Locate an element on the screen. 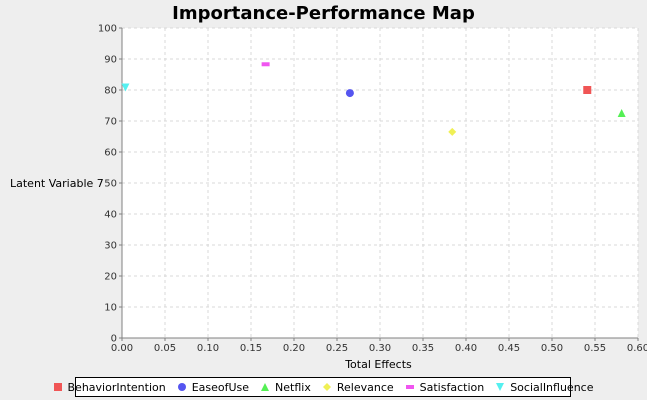  legend-item-easeofuse: EaseofUse is located at coordinates (213, 387).